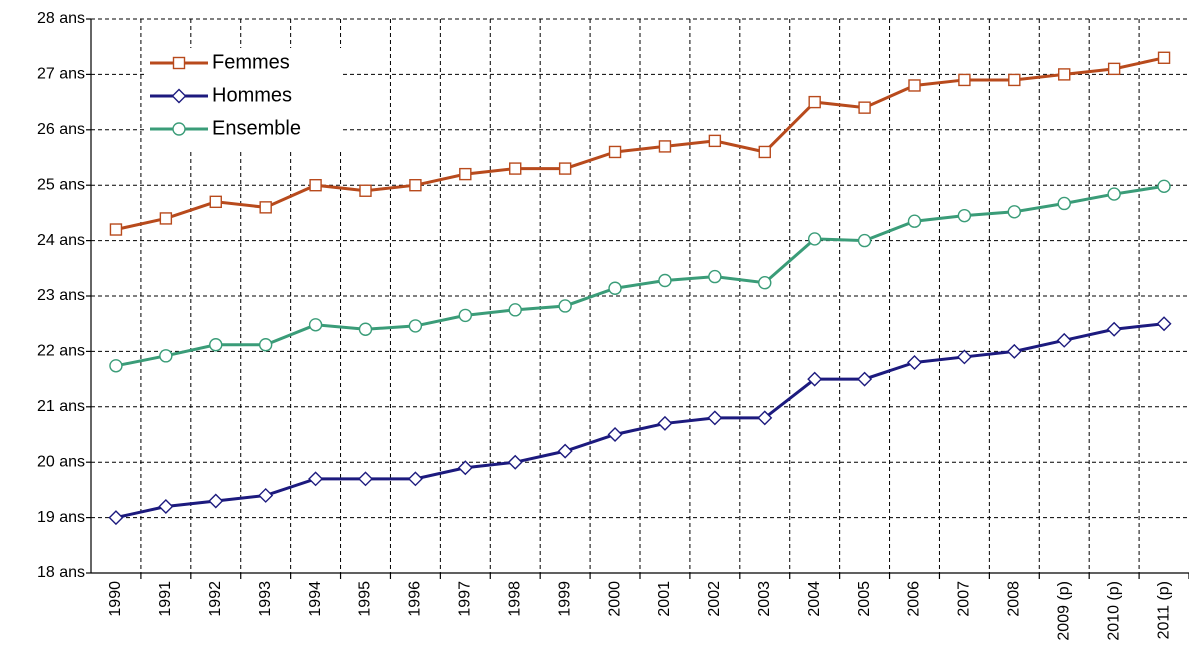 This screenshot has width=1189, height=668. I want to click on x-tick-label: 1996, so click(415, 599).